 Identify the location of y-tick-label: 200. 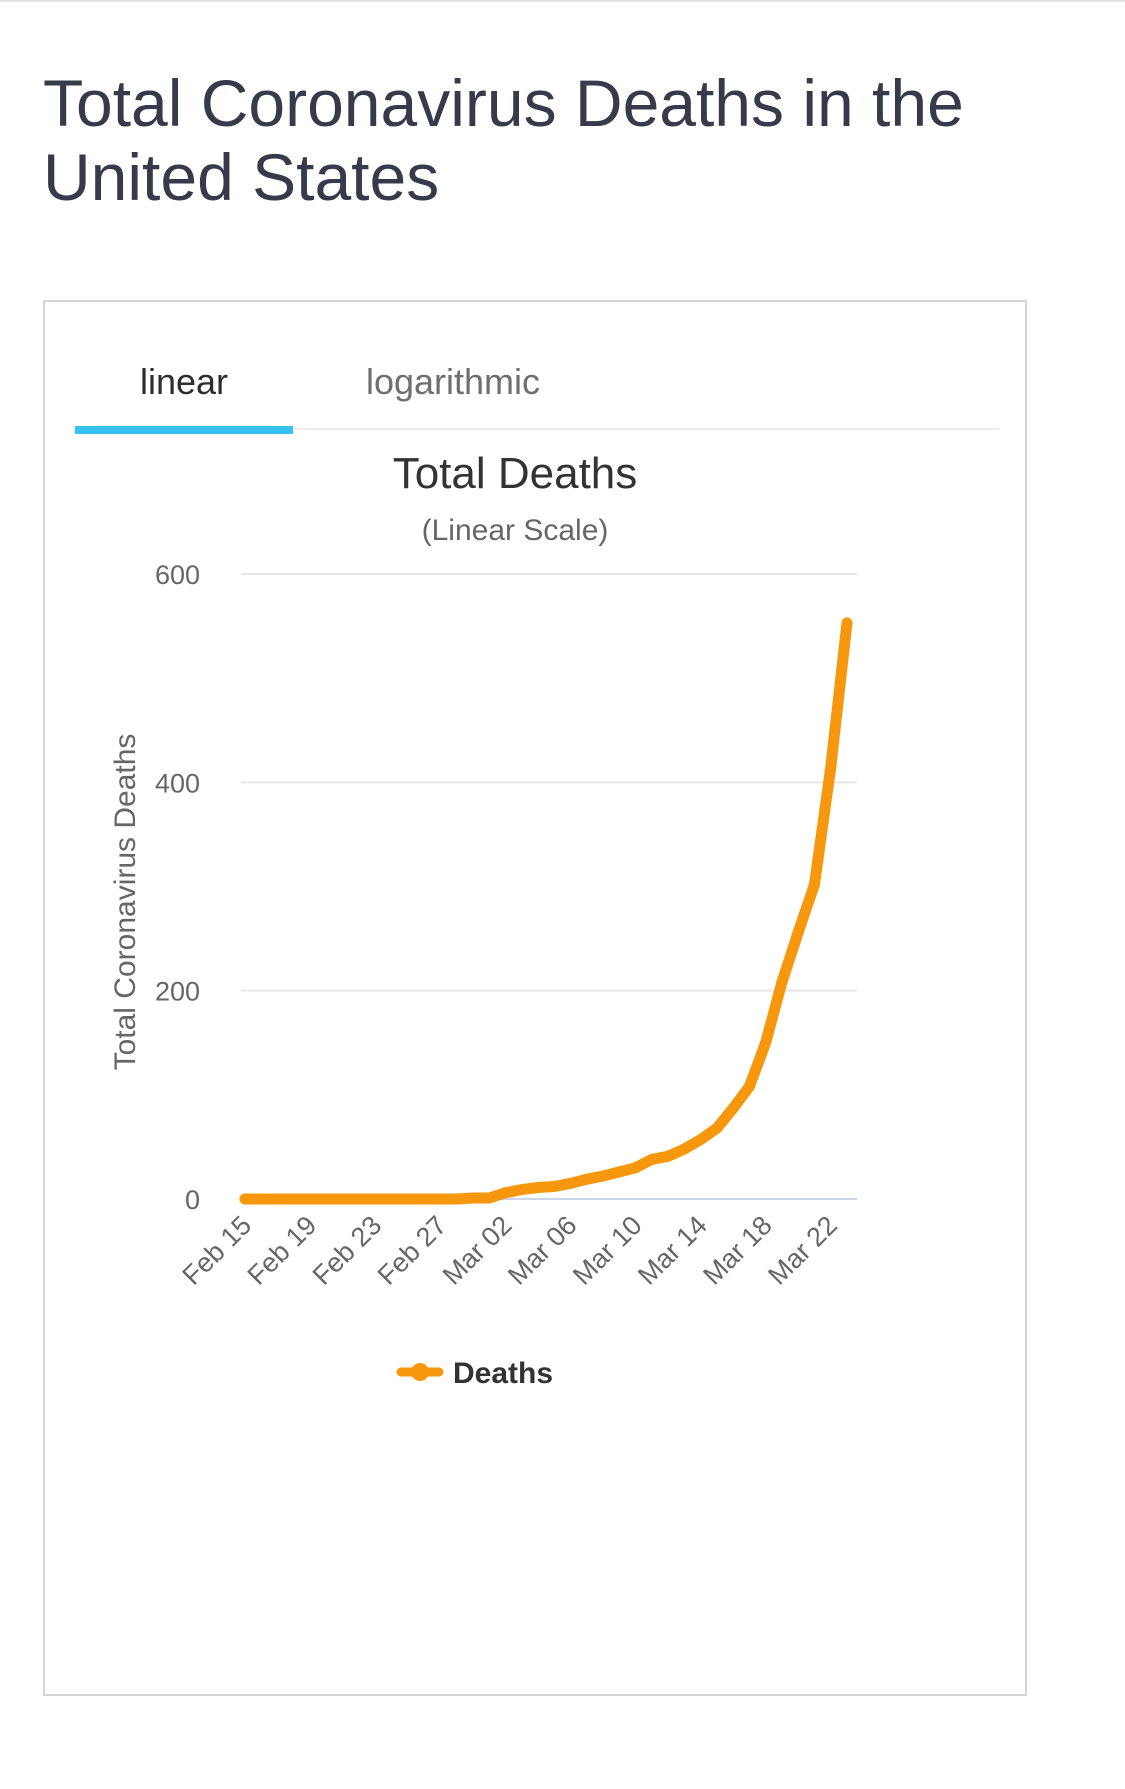
(177, 992).